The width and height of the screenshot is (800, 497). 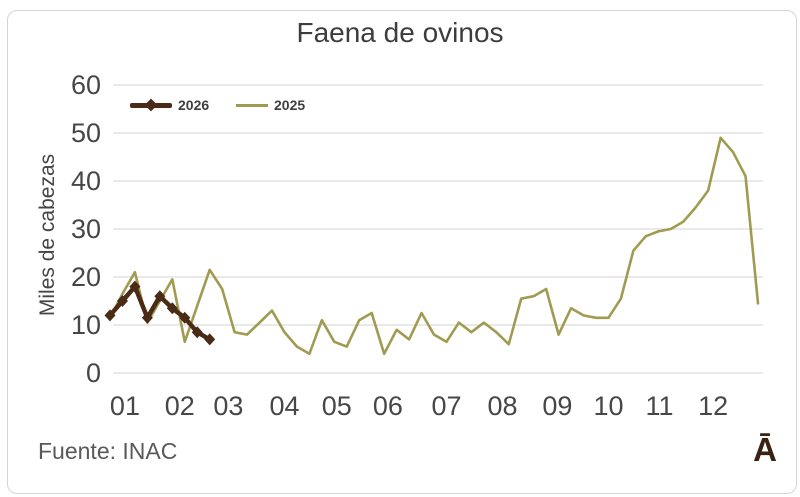 I want to click on legend-label-2025: 2025, so click(x=290, y=105).